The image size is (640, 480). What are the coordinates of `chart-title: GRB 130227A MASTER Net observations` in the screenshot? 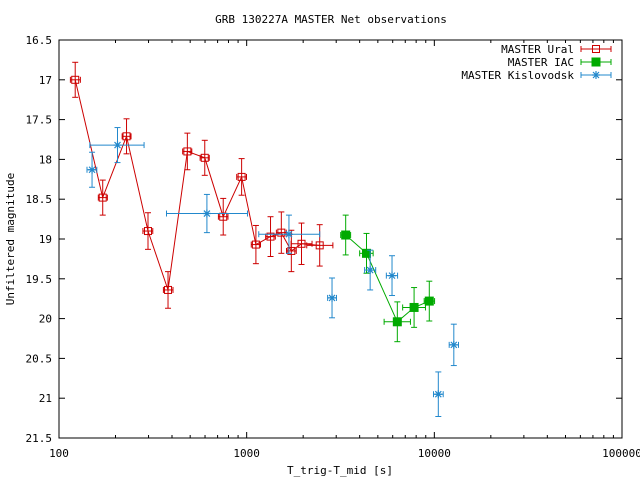 It's located at (331, 19).